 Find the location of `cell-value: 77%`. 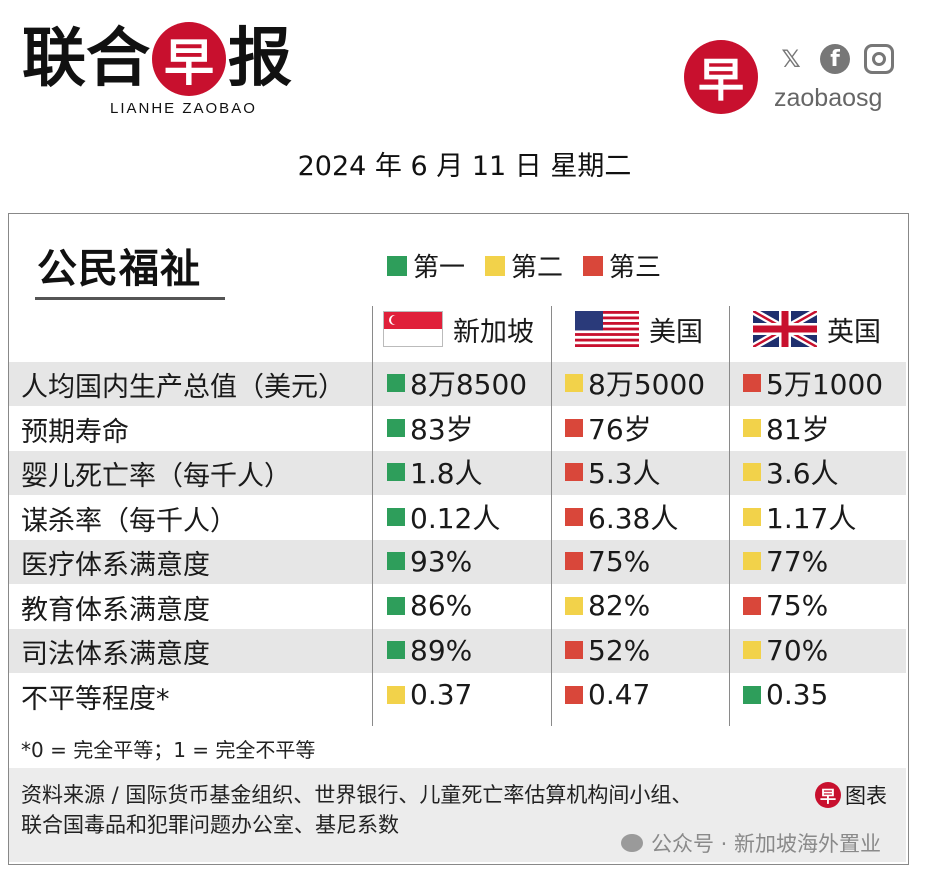

cell-value: 77% is located at coordinates (797, 561).